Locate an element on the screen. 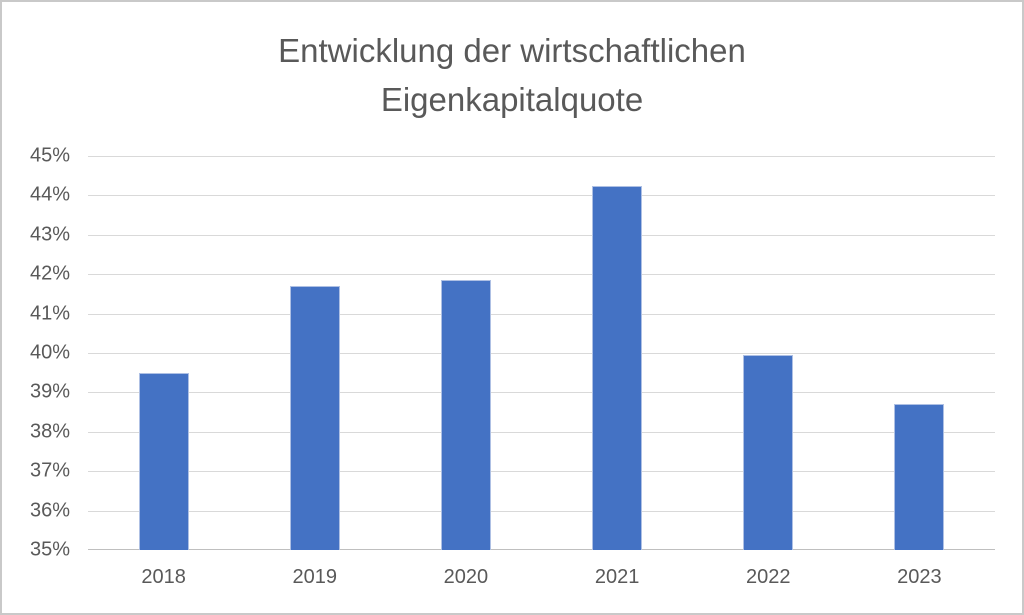 Image resolution: width=1024 pixels, height=615 pixels. y-tick-label: 40% is located at coordinates (49, 352).